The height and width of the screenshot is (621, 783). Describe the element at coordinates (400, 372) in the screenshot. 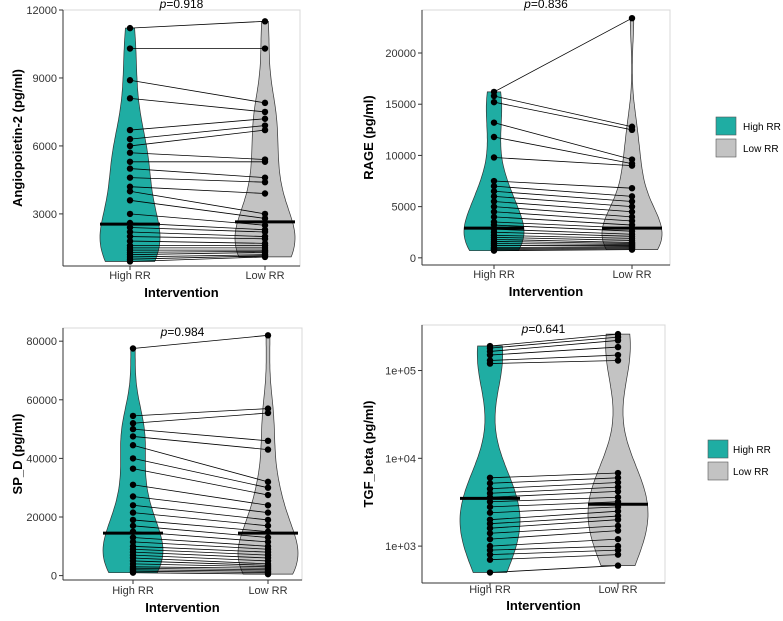

I see `y-tick-label: 1e+05` at that location.